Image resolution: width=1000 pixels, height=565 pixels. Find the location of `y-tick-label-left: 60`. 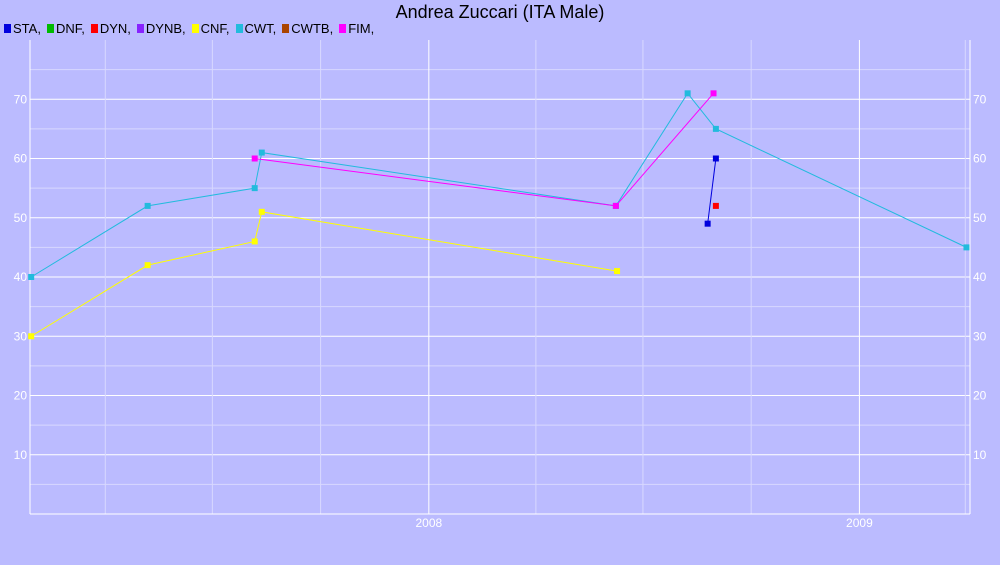

y-tick-label-left: 60 is located at coordinates (21, 159).